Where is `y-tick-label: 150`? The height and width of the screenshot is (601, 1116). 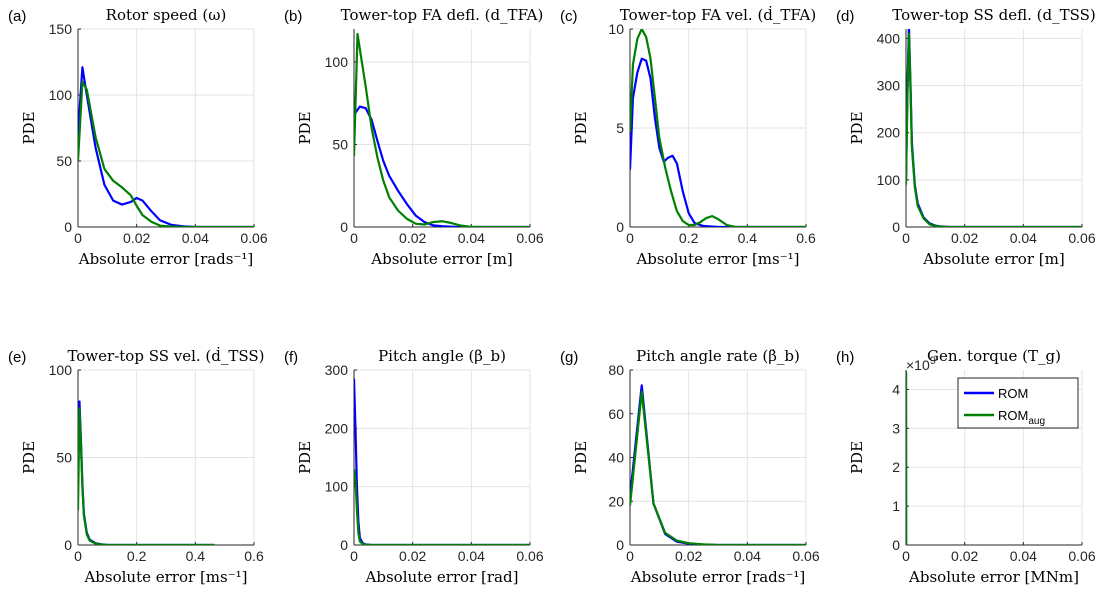 y-tick-label: 150 is located at coordinates (61, 29).